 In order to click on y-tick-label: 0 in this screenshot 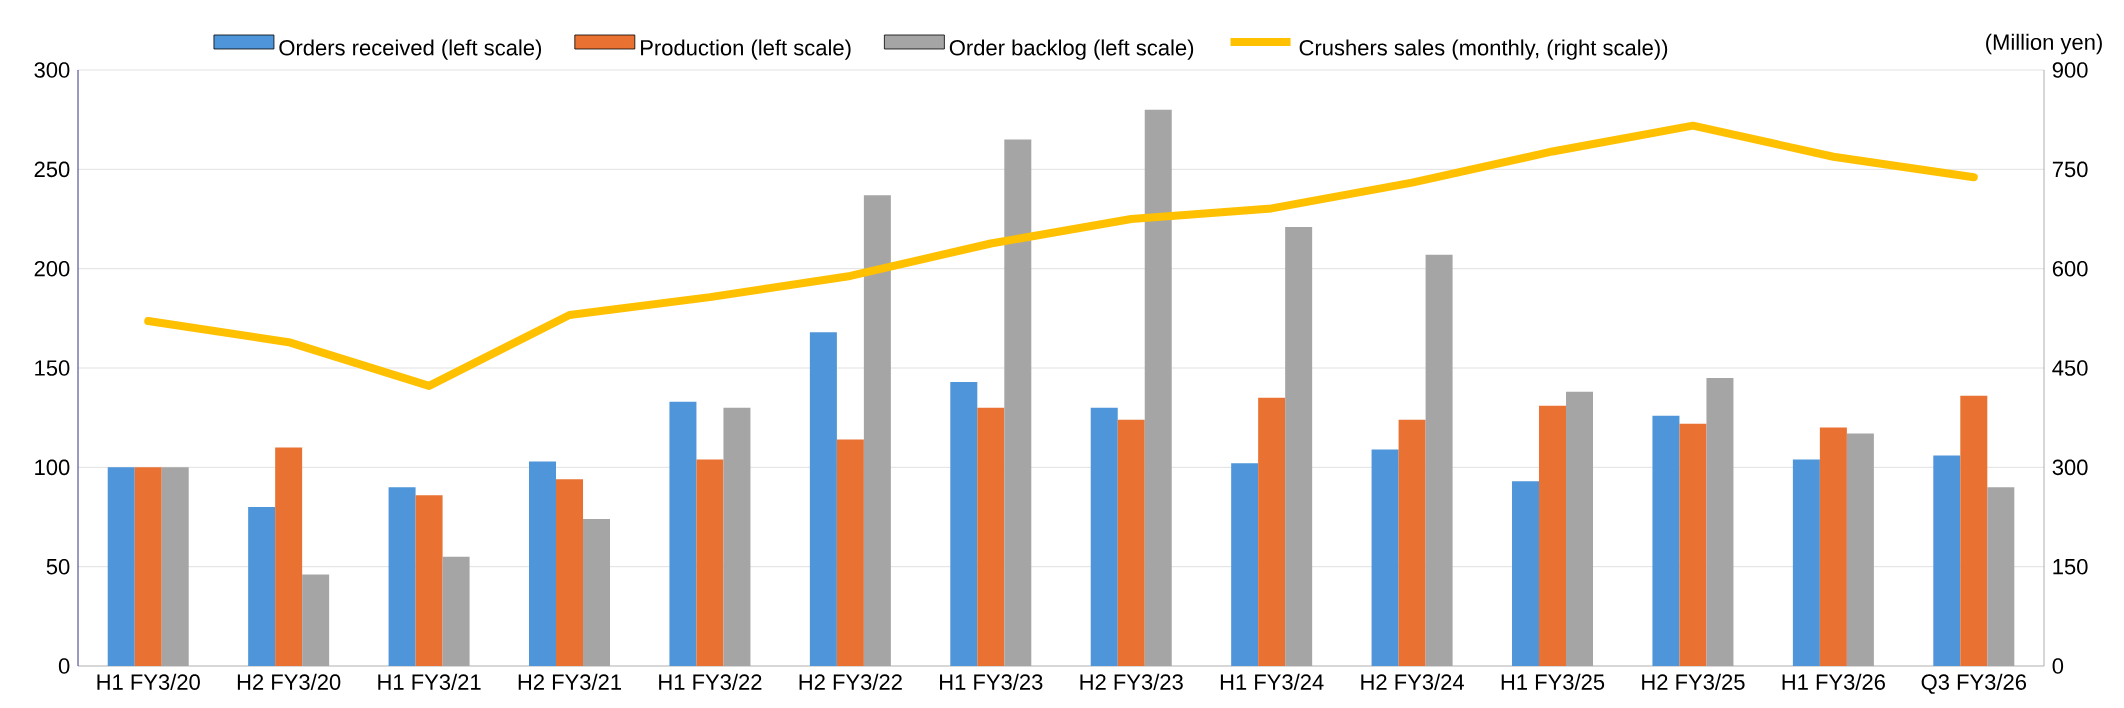, I will do `click(64, 666)`.